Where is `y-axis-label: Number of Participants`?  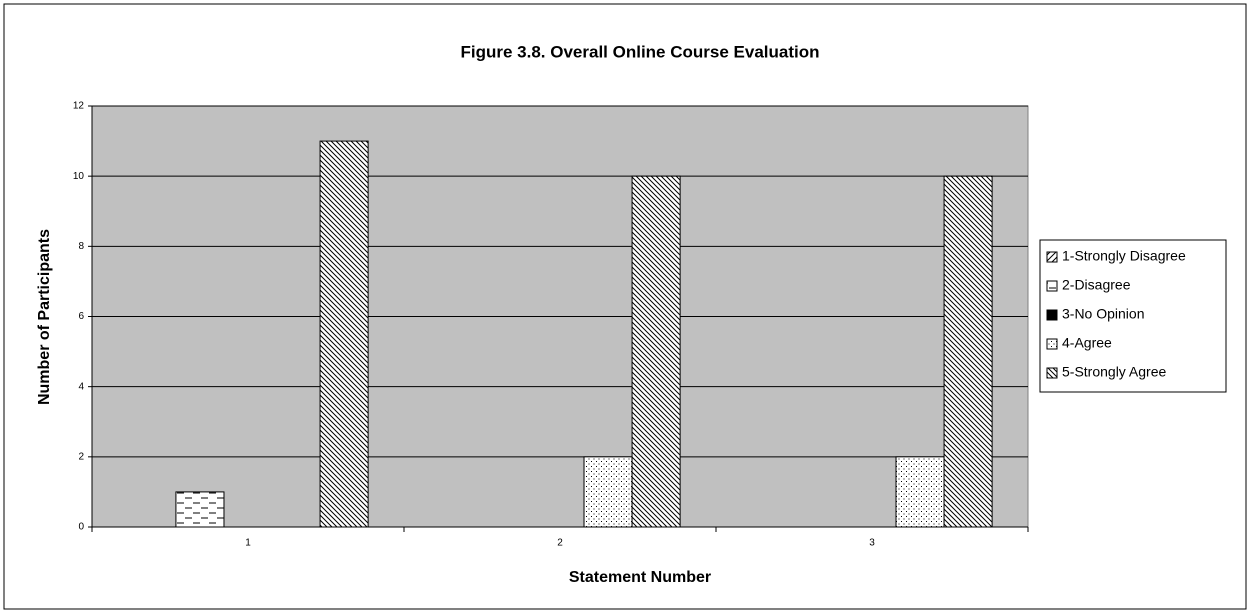
y-axis-label: Number of Participants is located at coordinates (44, 317).